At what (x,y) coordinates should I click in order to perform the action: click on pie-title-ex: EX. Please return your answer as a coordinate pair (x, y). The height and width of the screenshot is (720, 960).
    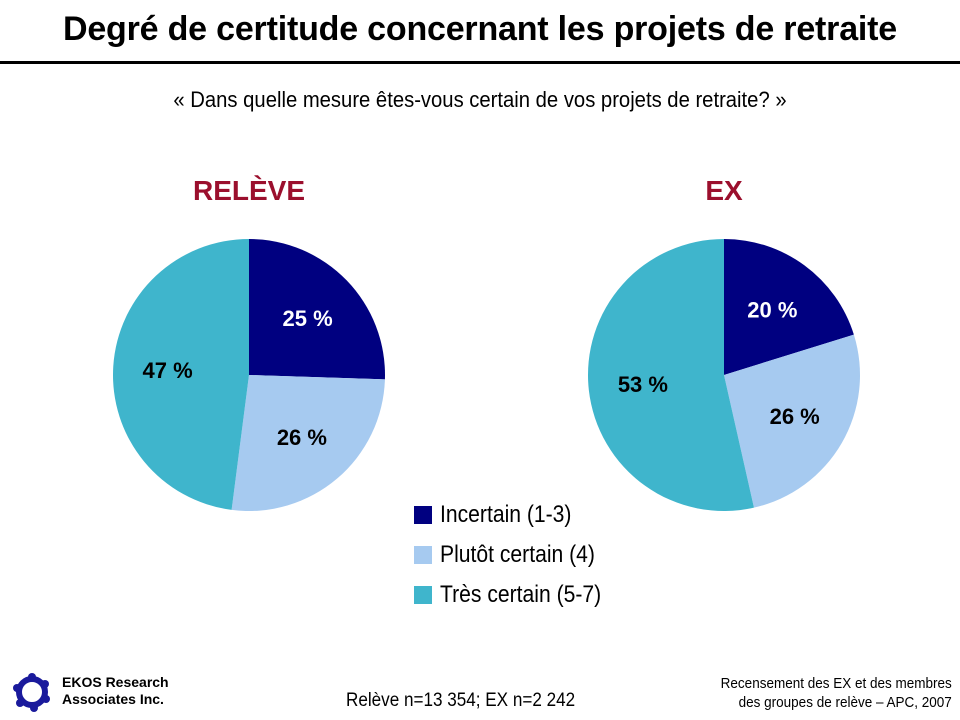
    Looking at the image, I should click on (724, 190).